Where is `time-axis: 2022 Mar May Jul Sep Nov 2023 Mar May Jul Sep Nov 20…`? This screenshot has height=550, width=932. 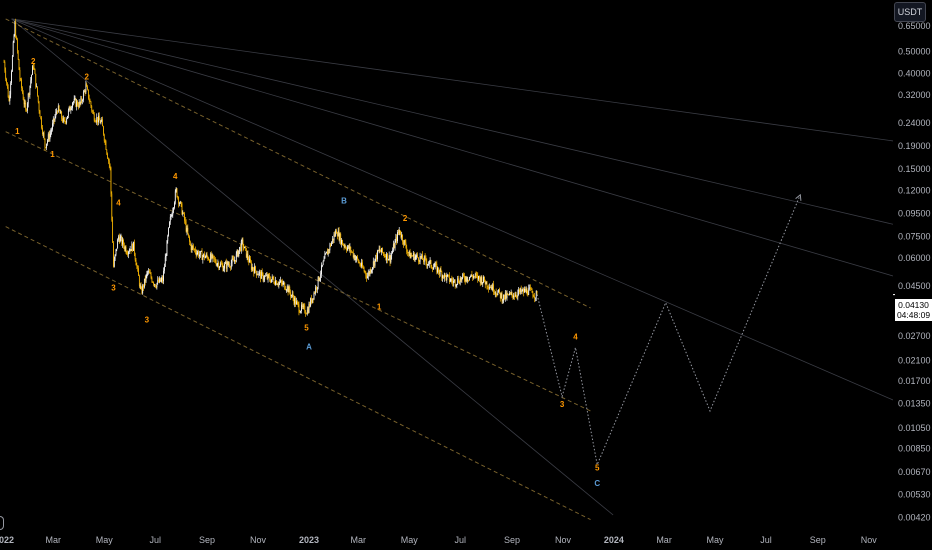
time-axis: 2022 Mar May Jul Sep Nov 2023 Mar May Jul Sep Nov 20… is located at coordinates (466, 538).